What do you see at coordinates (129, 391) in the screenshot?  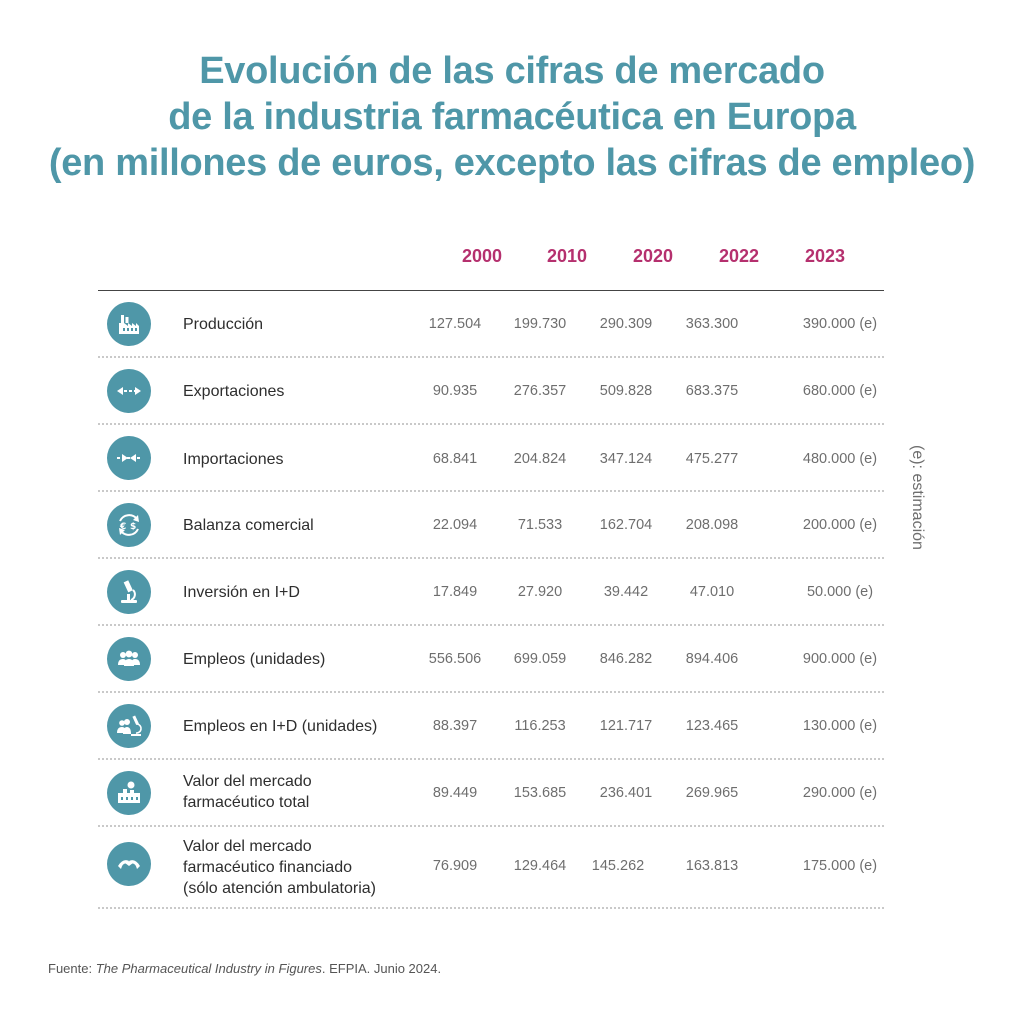 I see `export-arrows-icon` at bounding box center [129, 391].